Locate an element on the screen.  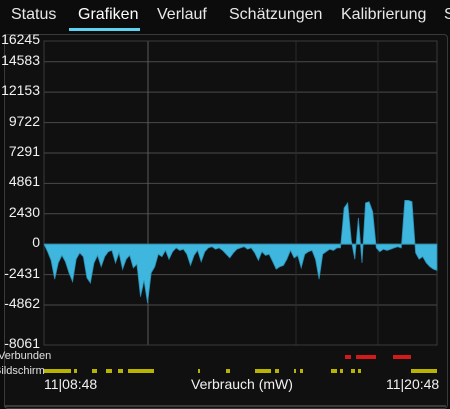
tab-partial: S is located at coordinates (447, 14).